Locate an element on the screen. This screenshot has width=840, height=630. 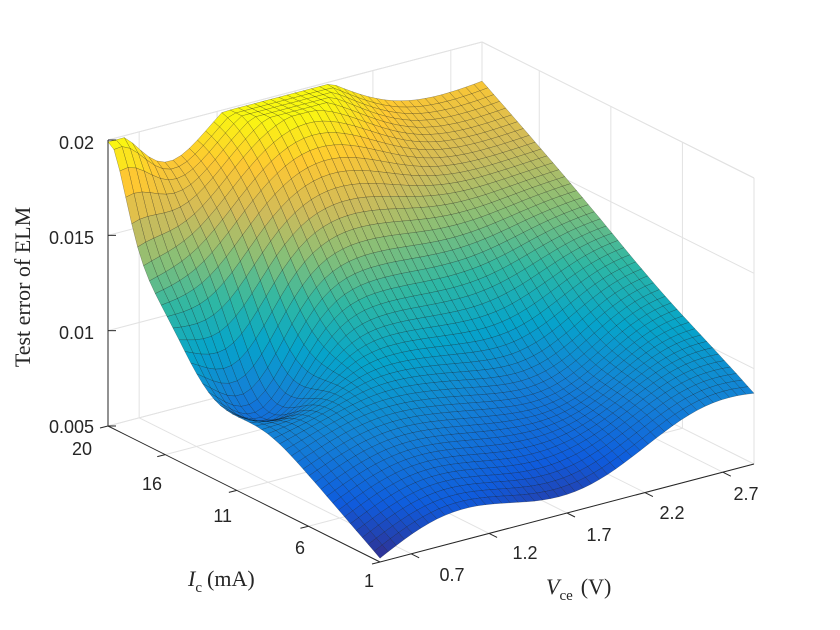
x-tick-label: 2.7 is located at coordinates (745, 494).